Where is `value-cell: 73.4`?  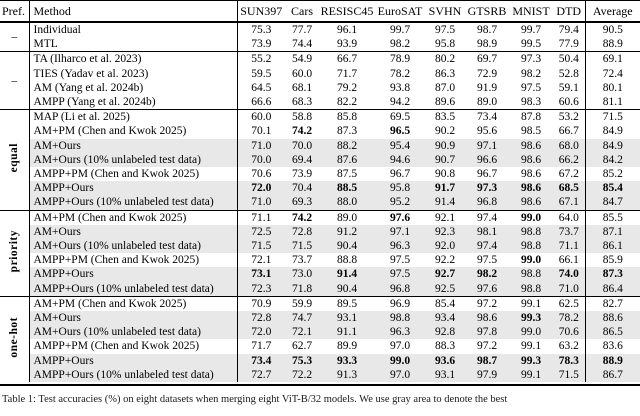
value-cell: 73.4 is located at coordinates (487, 117).